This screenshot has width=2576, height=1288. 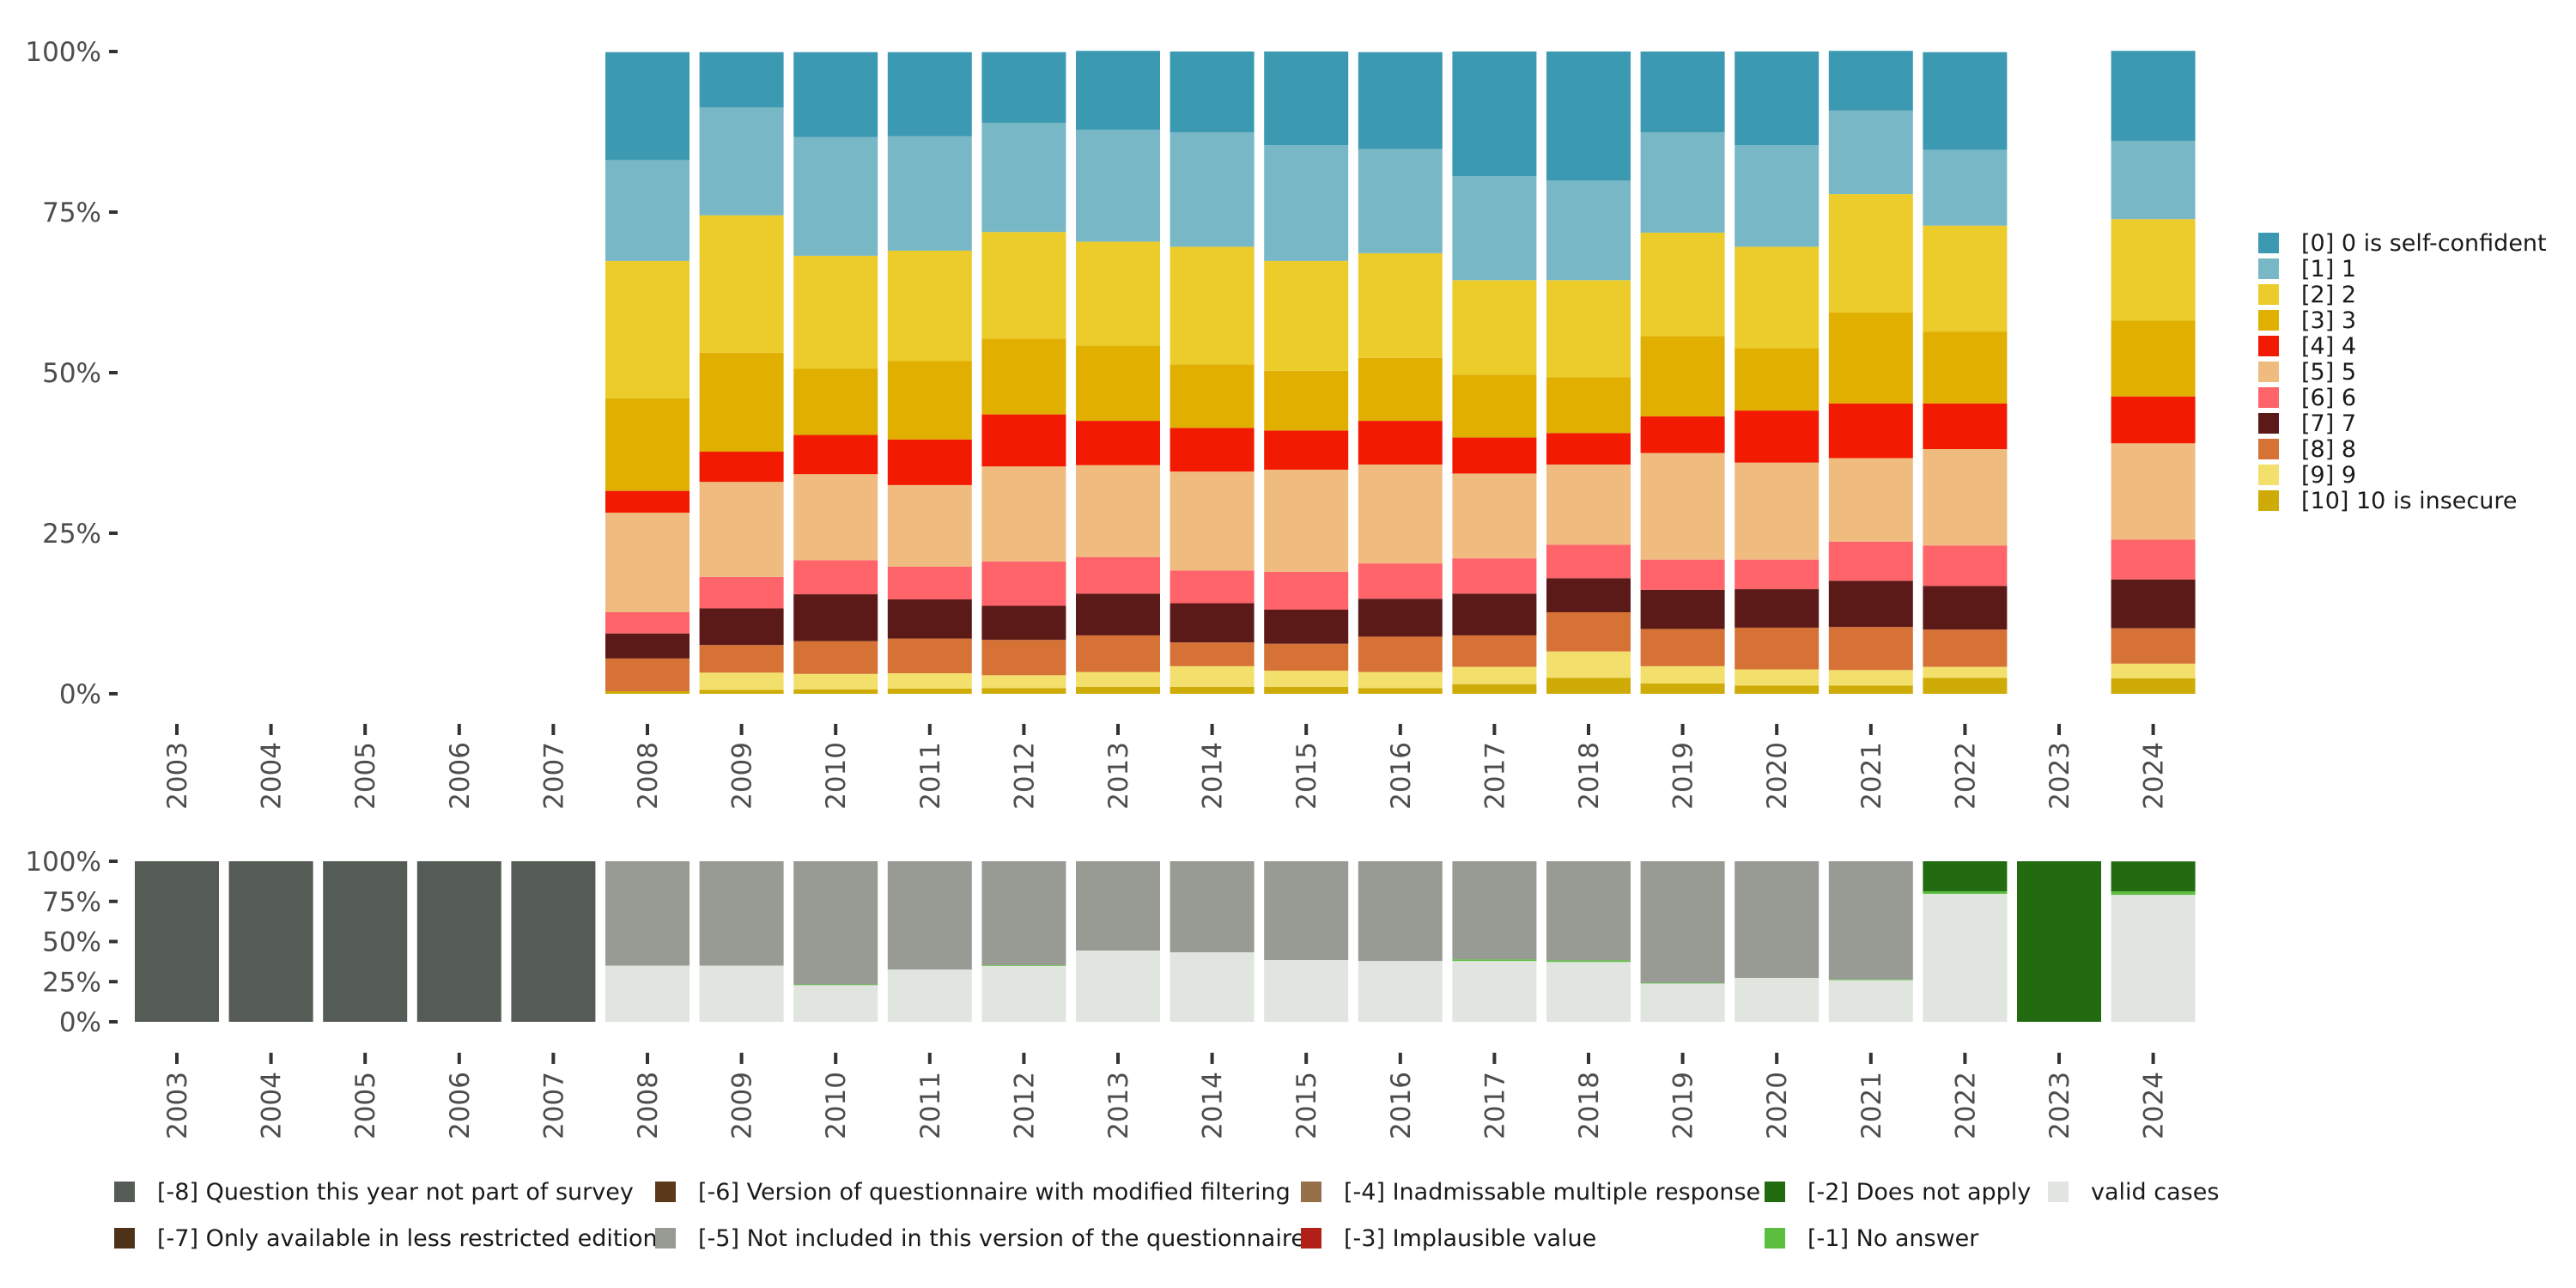 I want to click on x-tick-label: 2024, so click(x=2155, y=776).